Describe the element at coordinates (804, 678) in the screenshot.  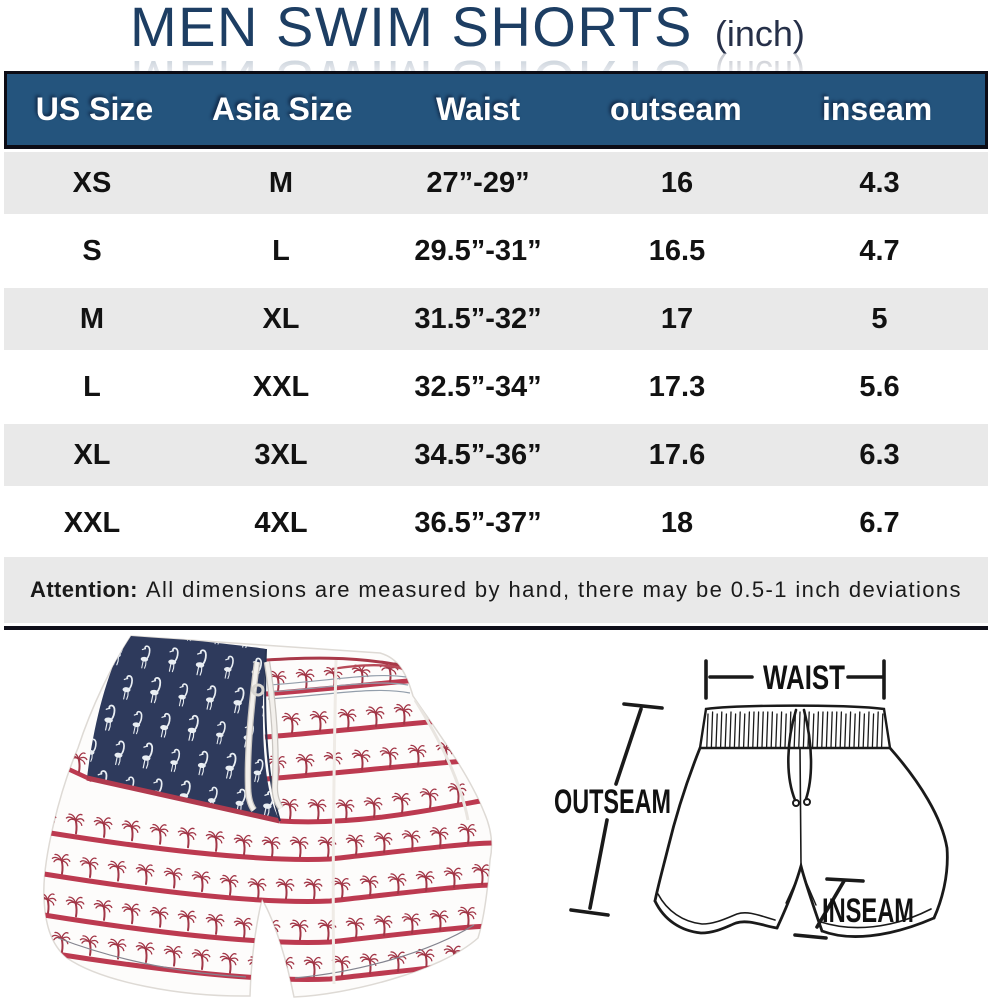
I see `svg-text: WAIST` at that location.